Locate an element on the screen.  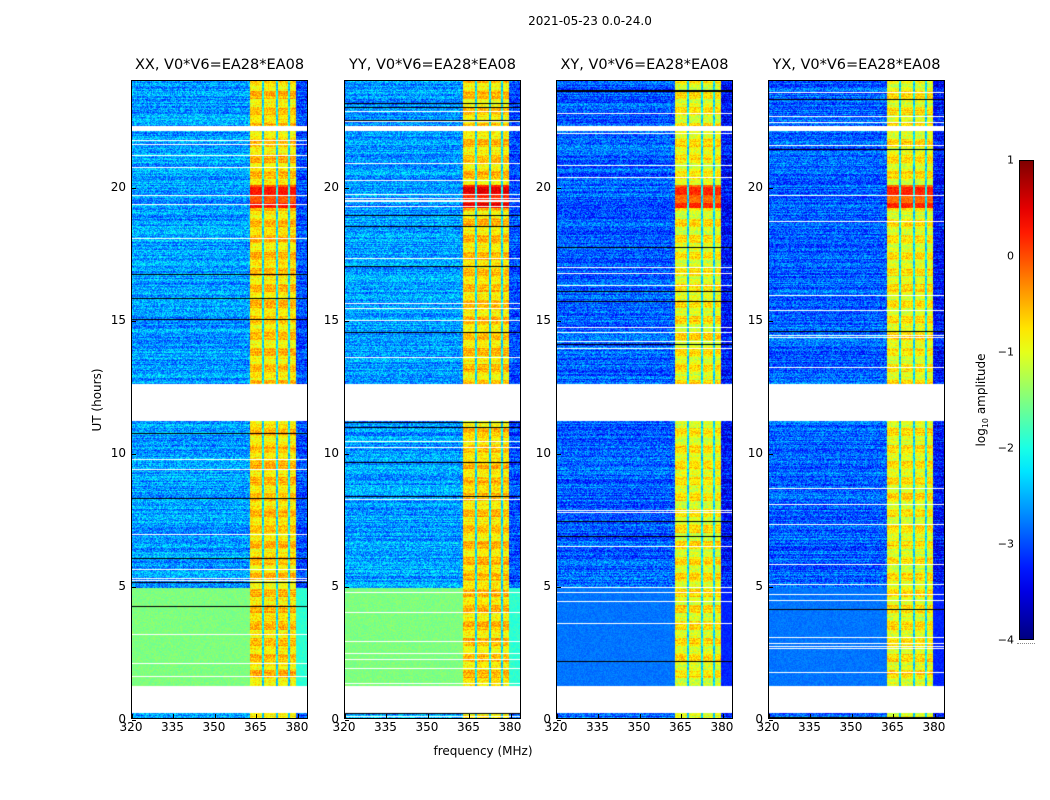
colorbar-tick-label: −1 is located at coordinates (1005, 352).